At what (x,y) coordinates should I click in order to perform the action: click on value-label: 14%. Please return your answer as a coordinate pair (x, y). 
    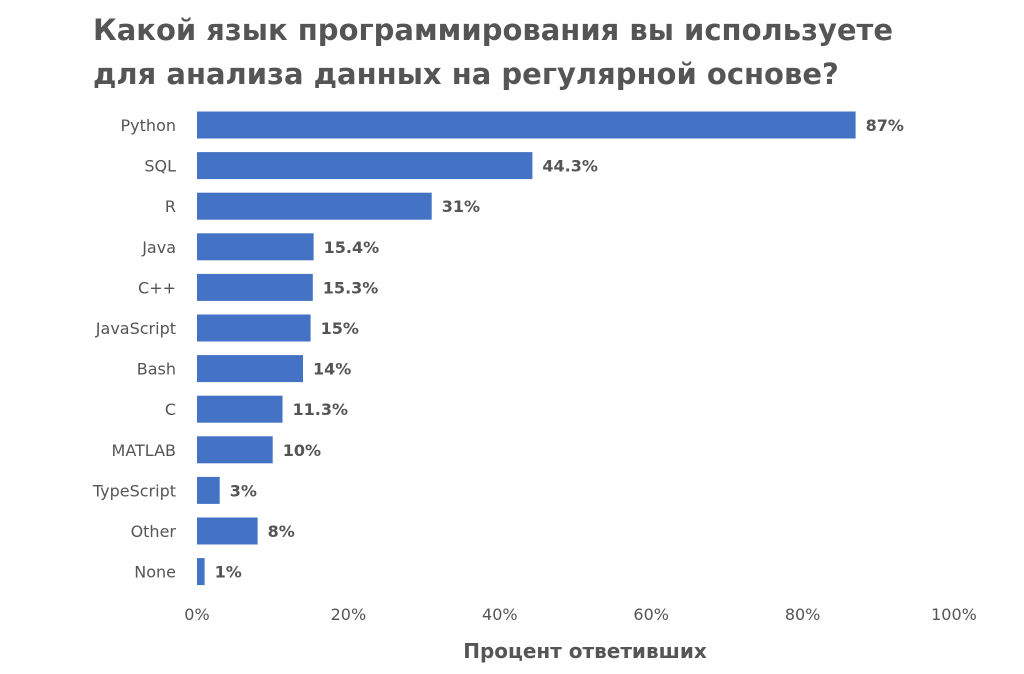
    Looking at the image, I should click on (332, 369).